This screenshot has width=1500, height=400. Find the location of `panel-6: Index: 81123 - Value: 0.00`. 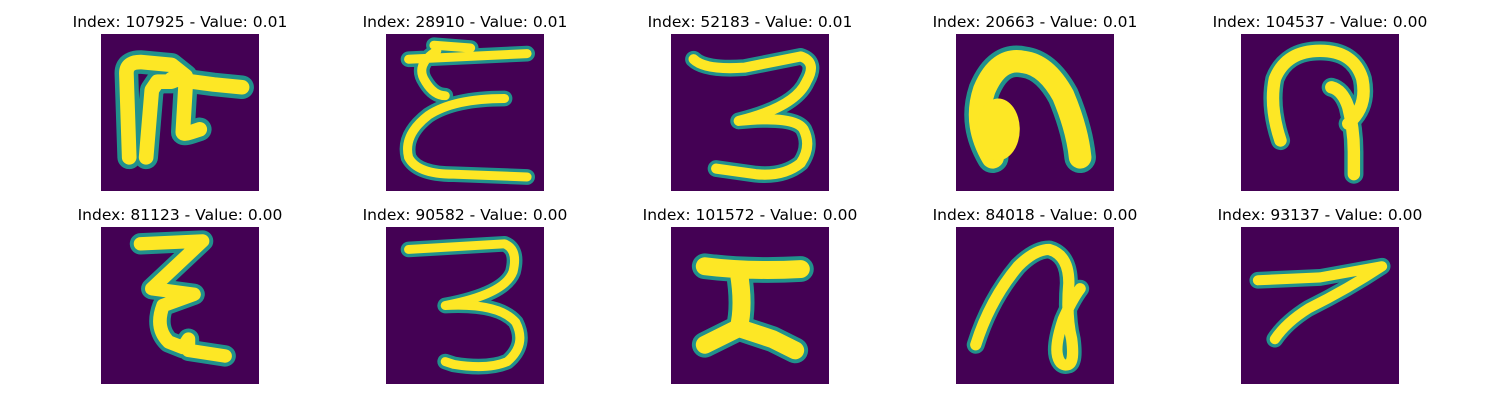

panel-6: Index: 81123 - Value: 0.00 is located at coordinates (180, 300).